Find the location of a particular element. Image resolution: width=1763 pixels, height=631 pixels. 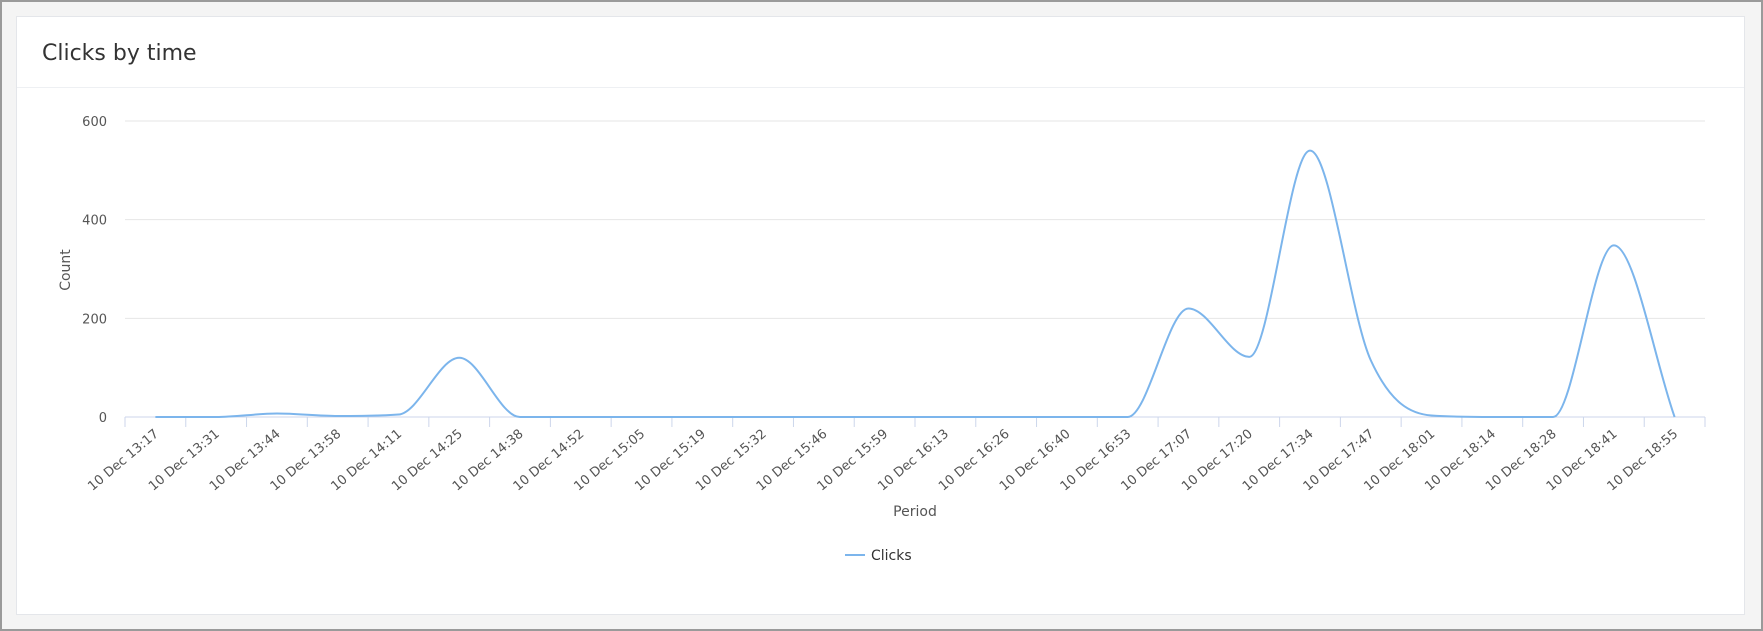

x-axis-title: Period is located at coordinates (915, 512).